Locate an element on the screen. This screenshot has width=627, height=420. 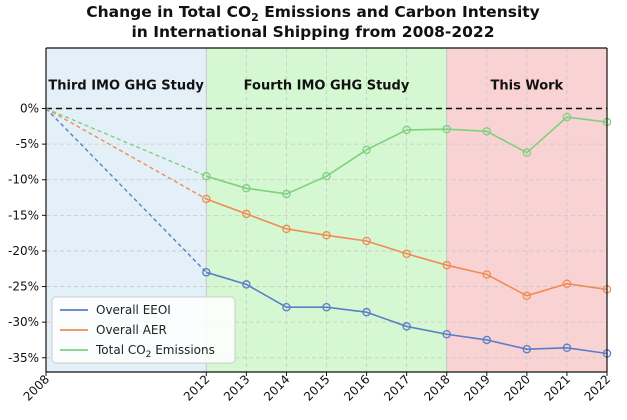
x-tick-label-4: 2015 is located at coordinates (316, 387).